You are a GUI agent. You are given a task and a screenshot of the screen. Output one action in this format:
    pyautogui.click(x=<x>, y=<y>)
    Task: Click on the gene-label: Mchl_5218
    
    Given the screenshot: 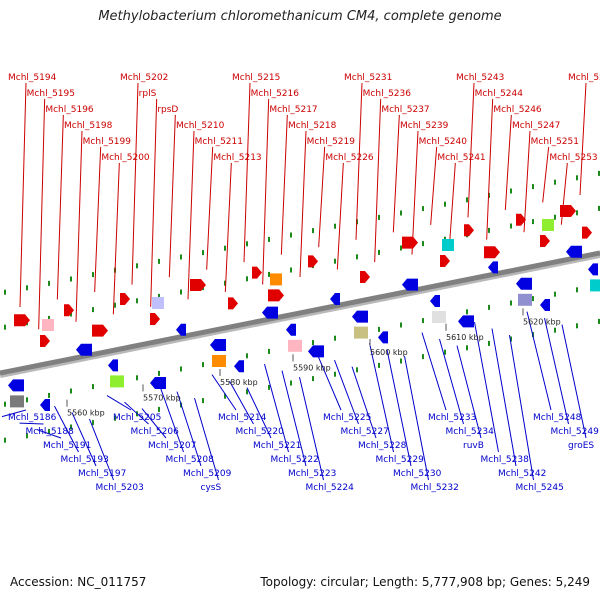 What is the action you would take?
    pyautogui.click(x=312, y=126)
    